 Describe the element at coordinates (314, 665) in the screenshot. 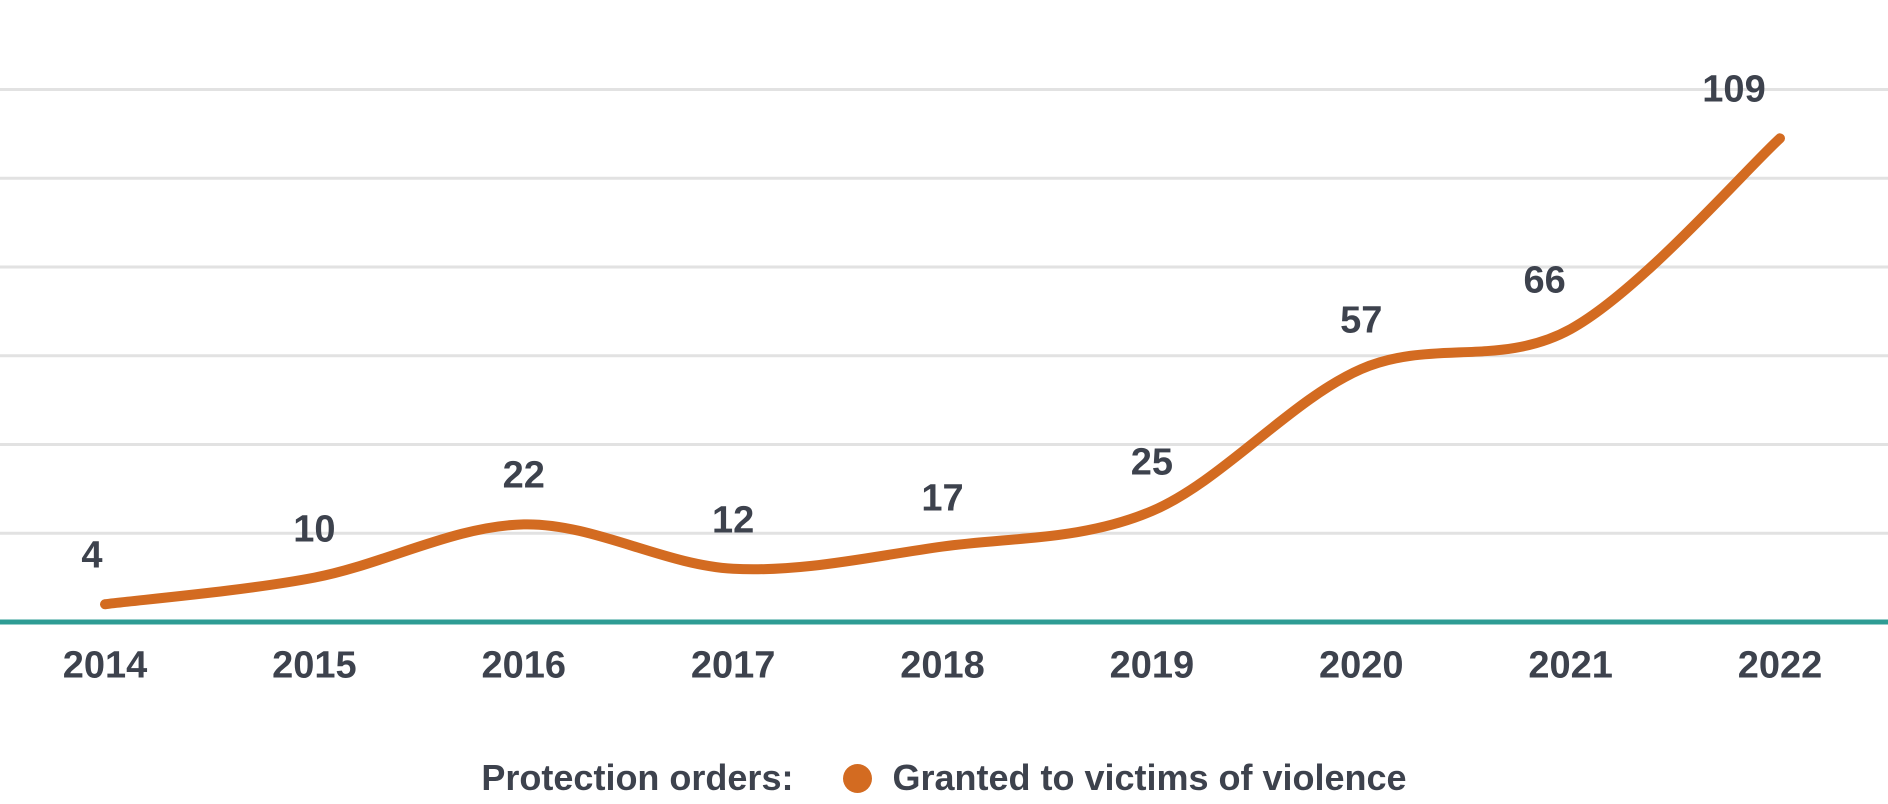

I see `year-label: 2015` at that location.